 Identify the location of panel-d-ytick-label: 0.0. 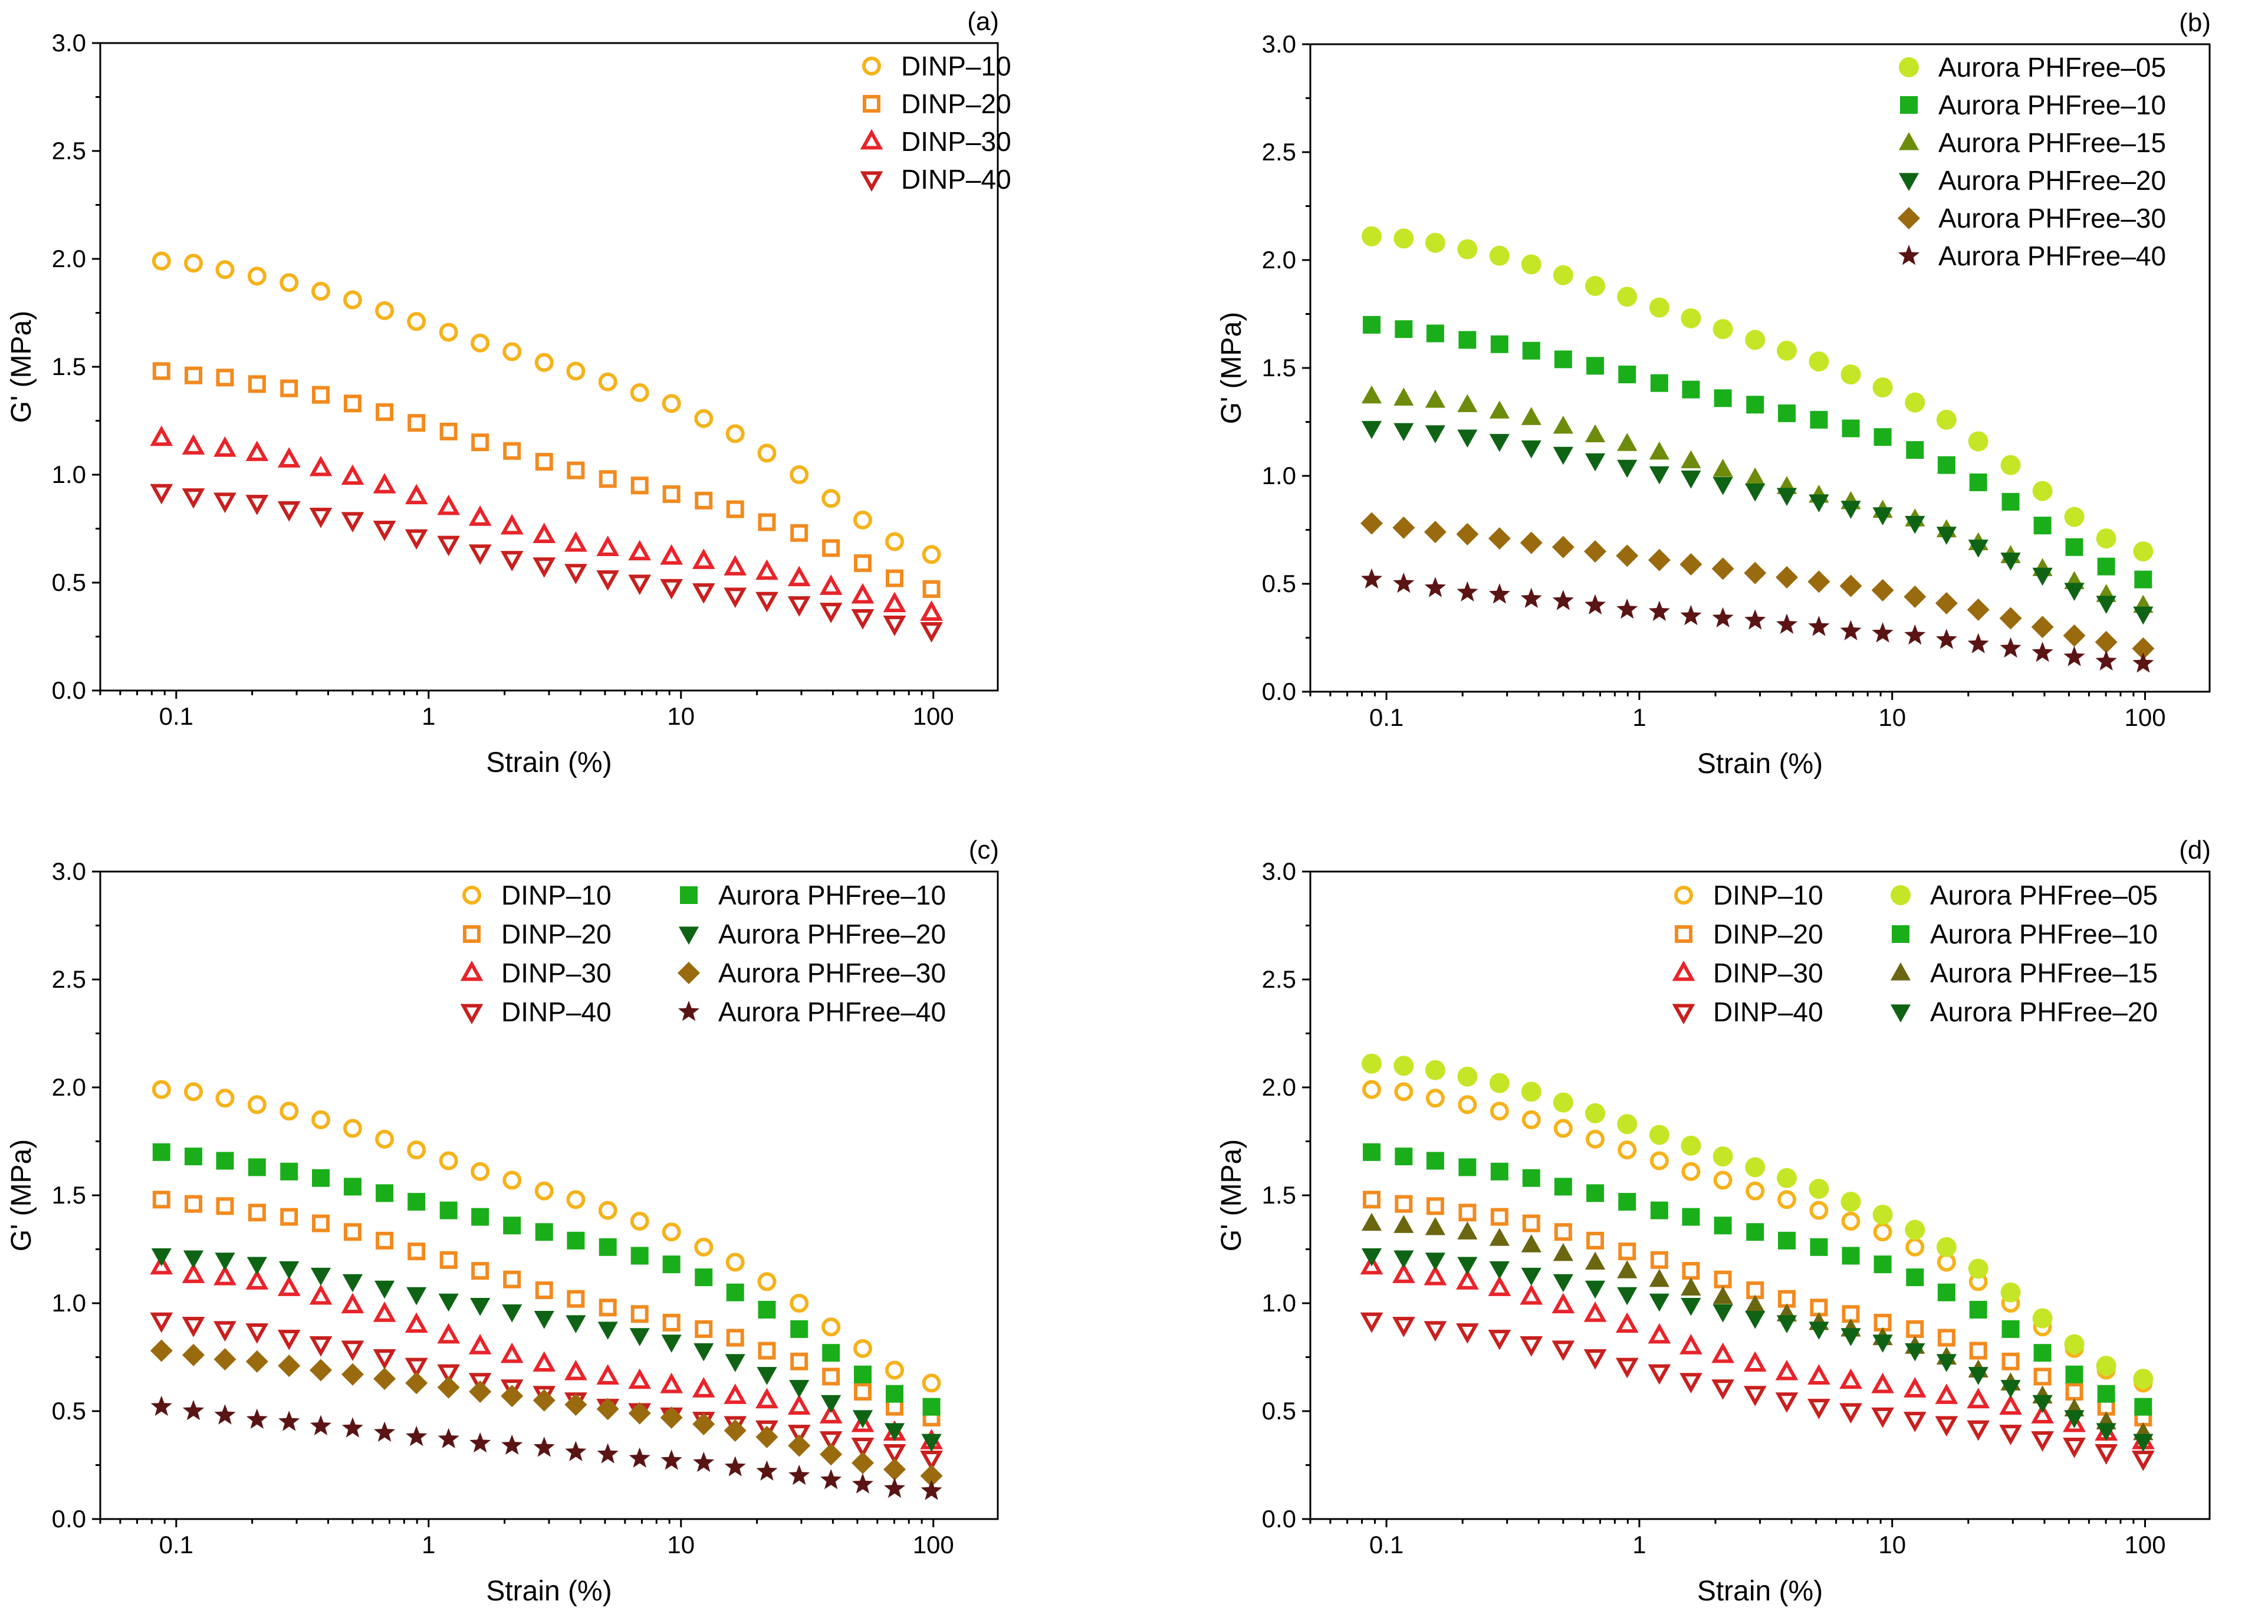
(1279, 1519).